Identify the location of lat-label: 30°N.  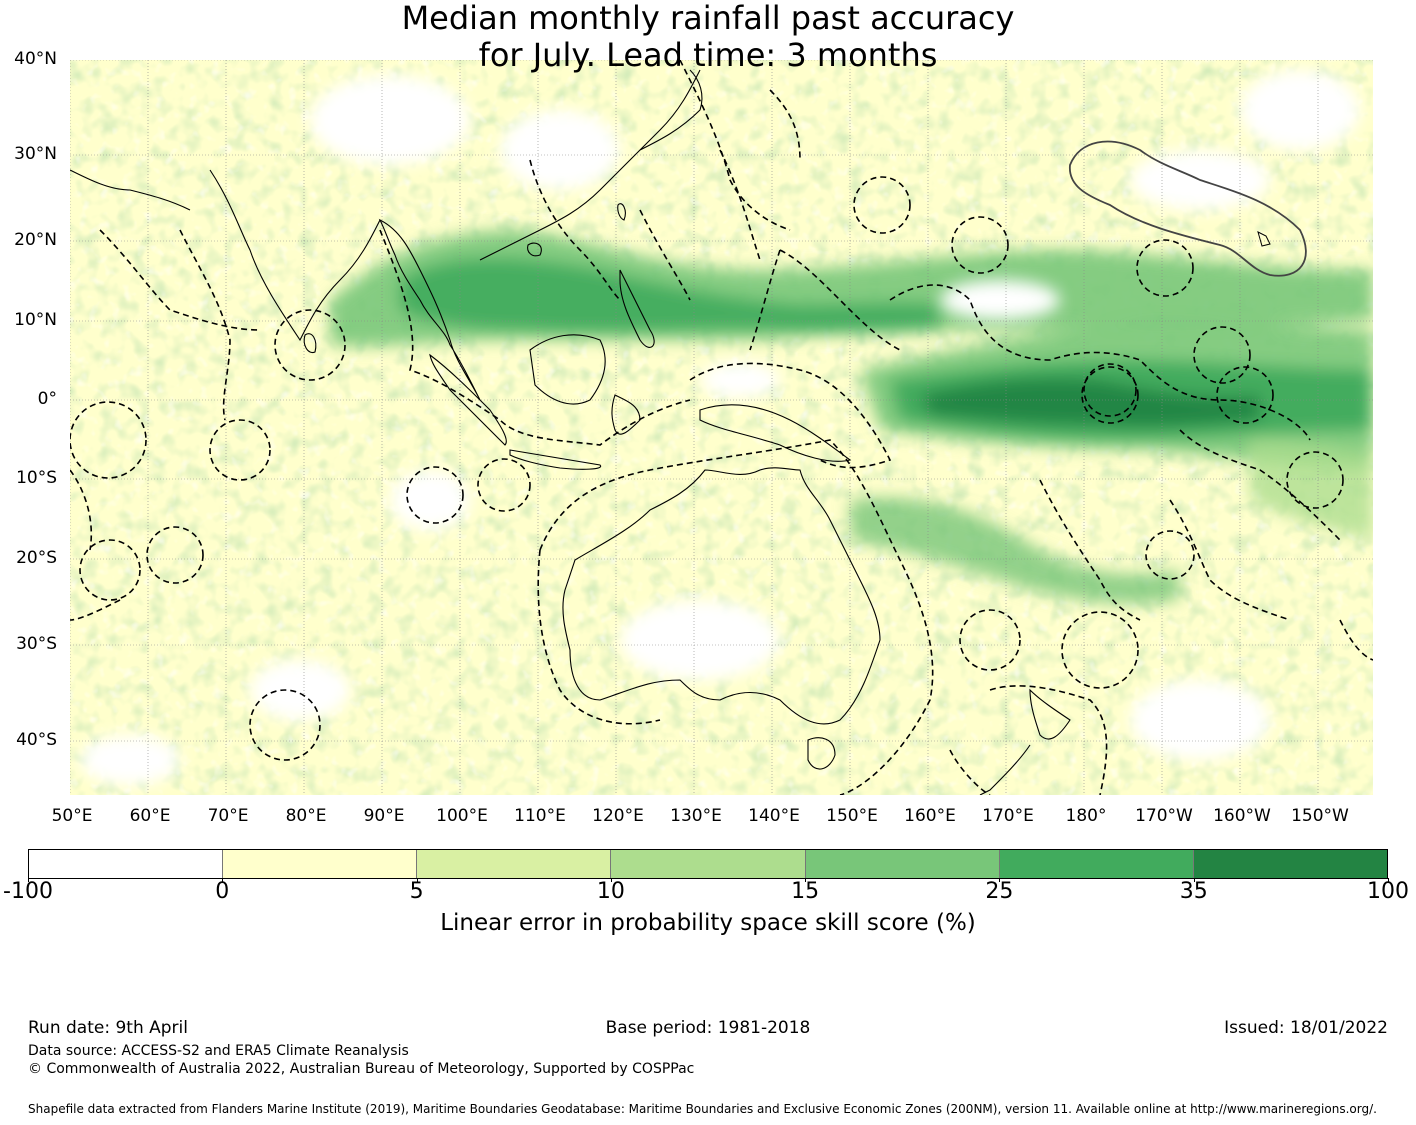
(35, 154).